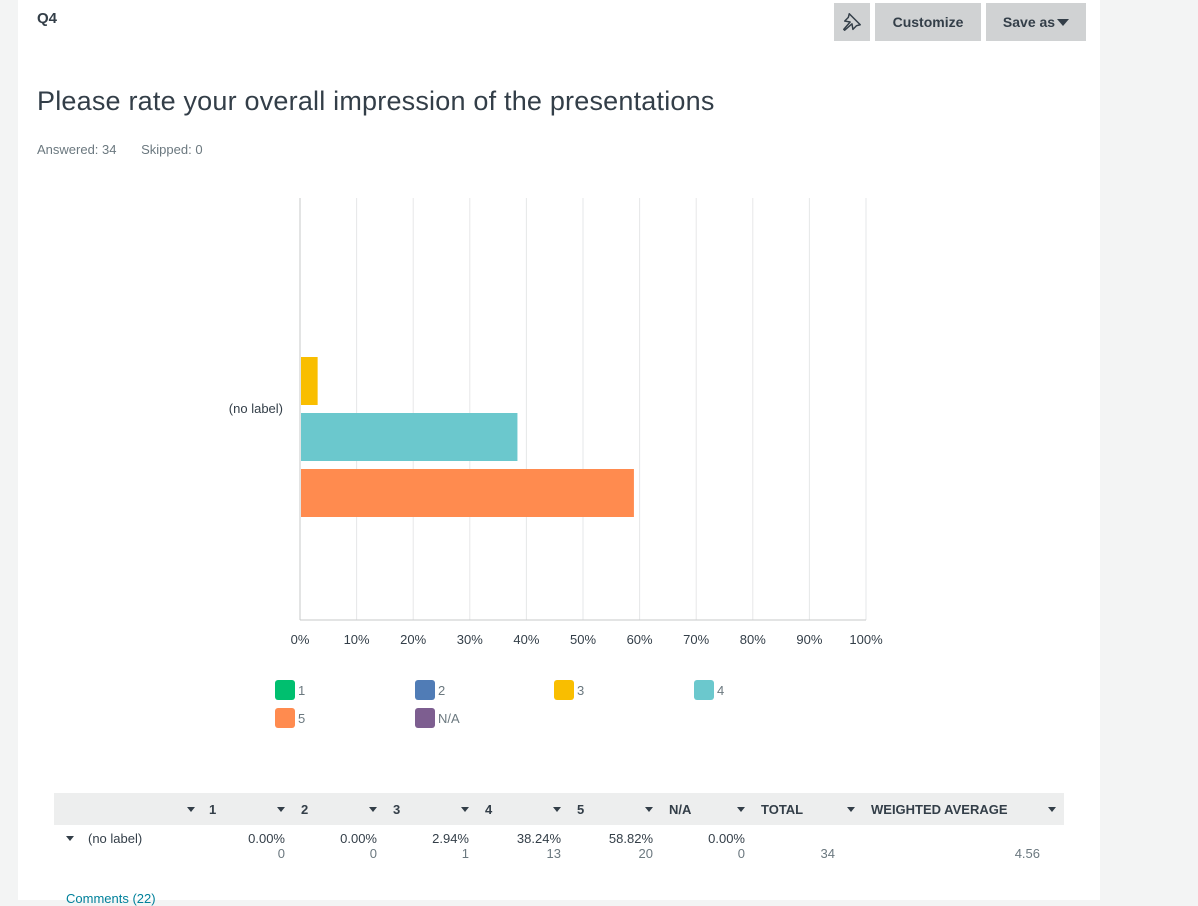  I want to click on table-header-cell: 2, so click(339, 809).